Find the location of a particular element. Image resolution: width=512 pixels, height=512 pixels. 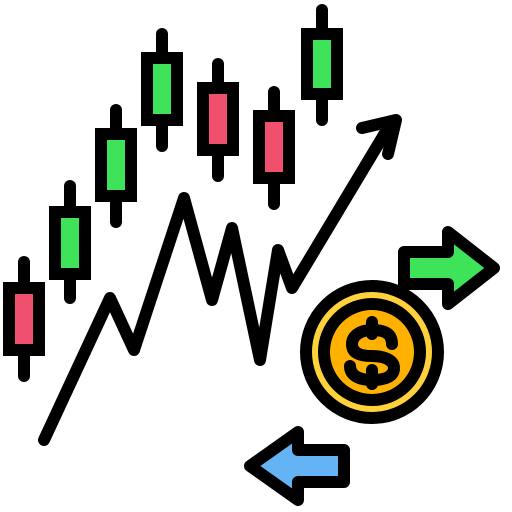

arrow-left-icon is located at coordinates (297, 466).